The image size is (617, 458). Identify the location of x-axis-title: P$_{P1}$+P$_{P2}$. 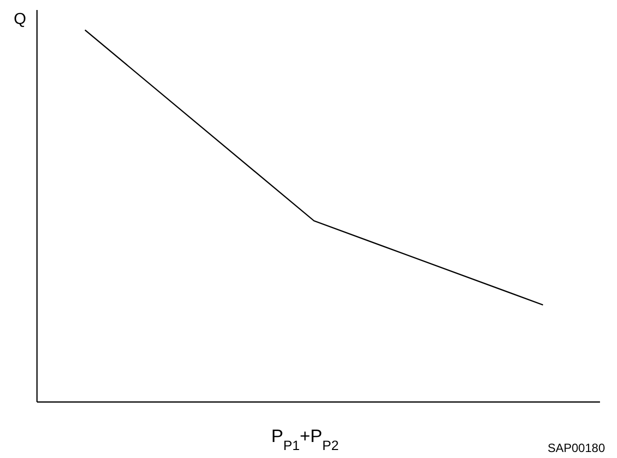
(305, 439).